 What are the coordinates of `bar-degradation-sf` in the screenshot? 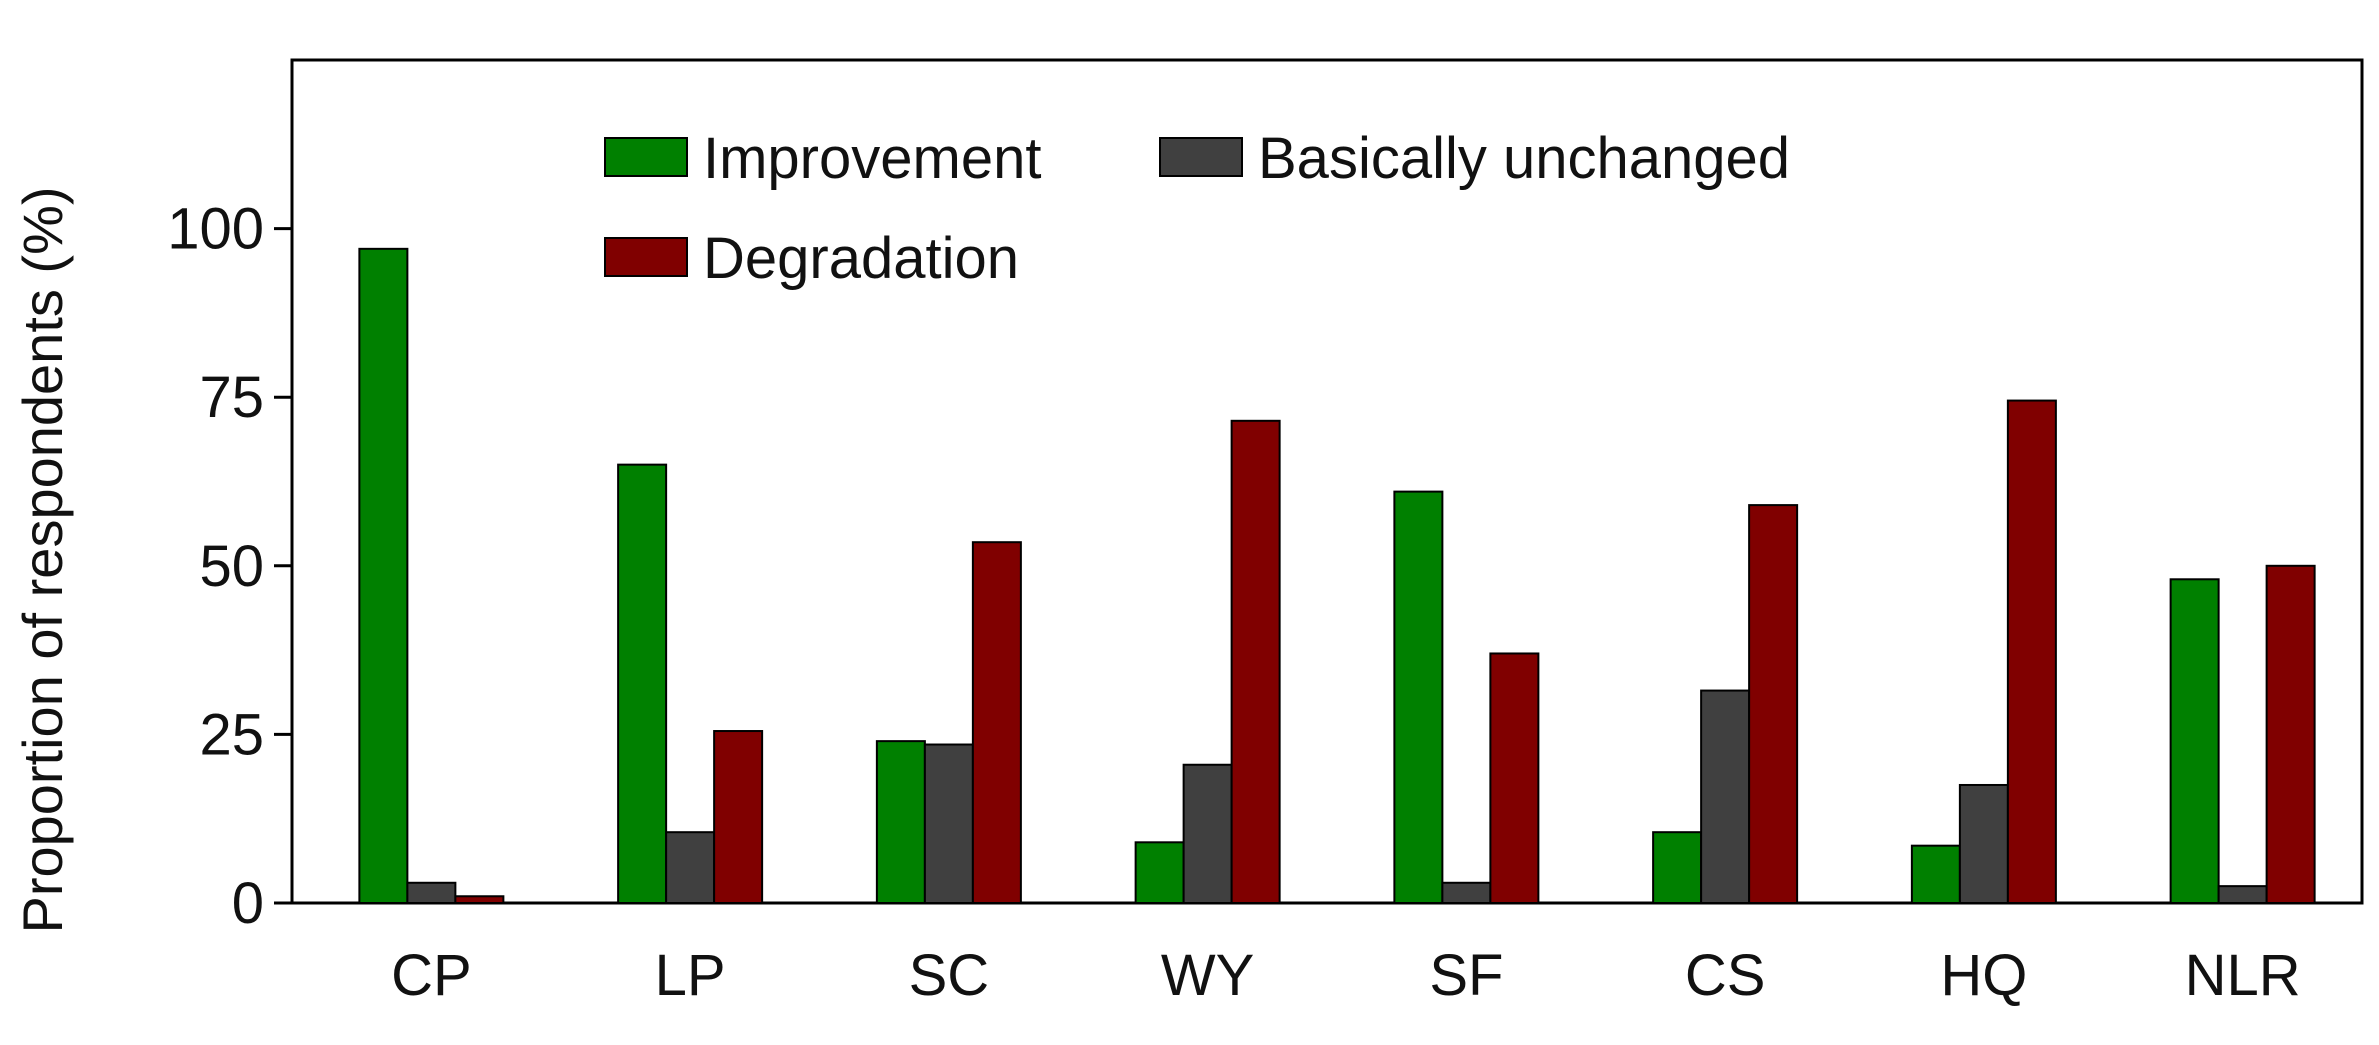 It's located at (1514, 778).